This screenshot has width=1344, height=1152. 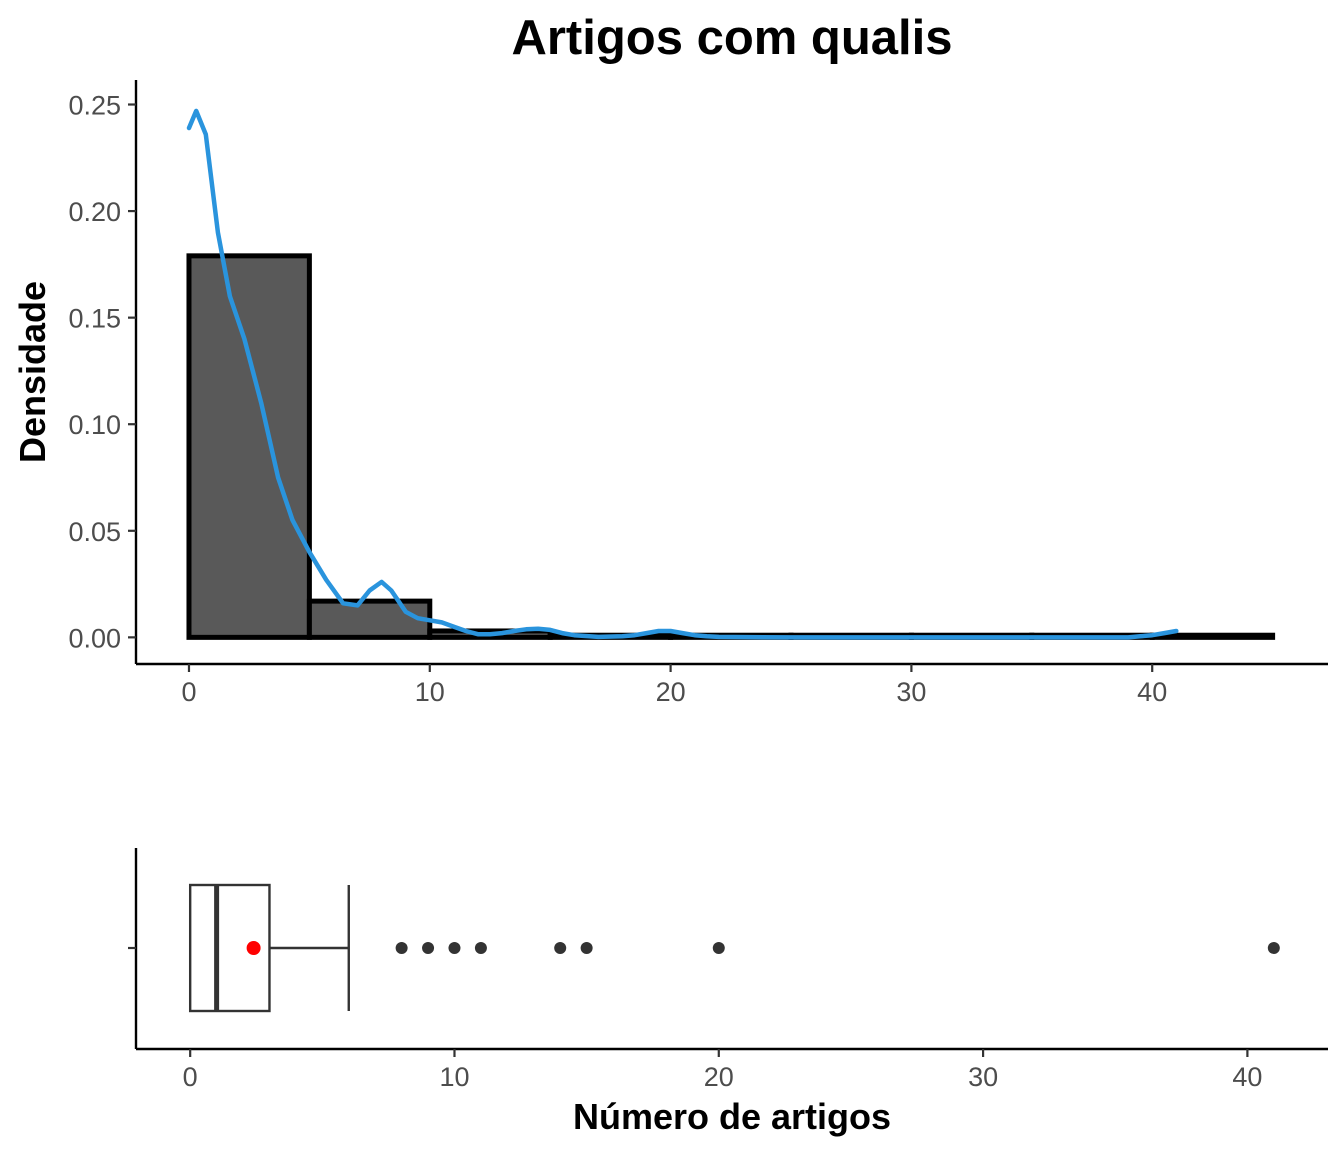 What do you see at coordinates (94, 212) in the screenshot?
I see `y-tick-label: 0.20` at bounding box center [94, 212].